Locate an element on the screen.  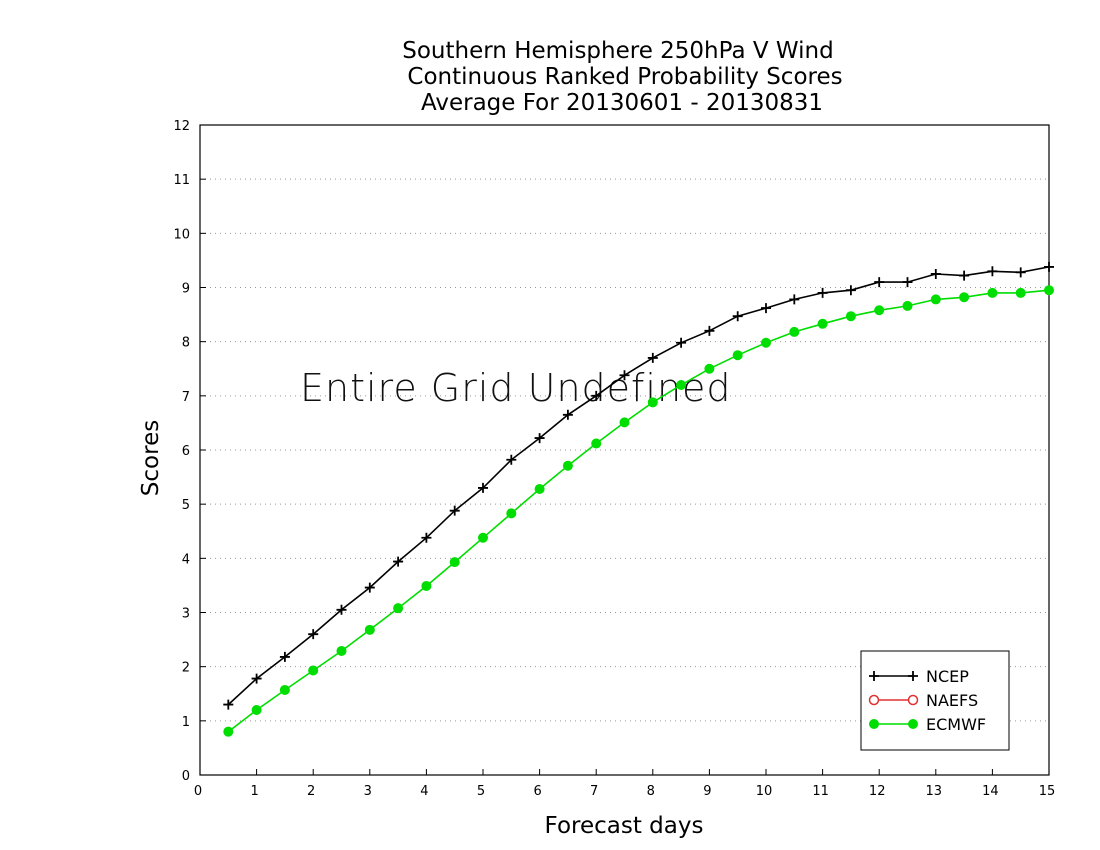
x-tick-label: 15 is located at coordinates (1047, 791).